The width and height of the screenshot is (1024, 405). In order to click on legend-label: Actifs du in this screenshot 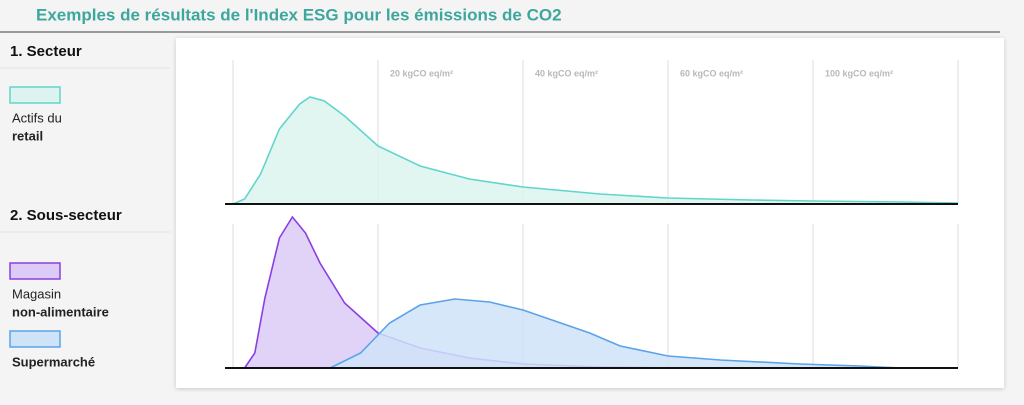, I will do `click(37, 117)`.